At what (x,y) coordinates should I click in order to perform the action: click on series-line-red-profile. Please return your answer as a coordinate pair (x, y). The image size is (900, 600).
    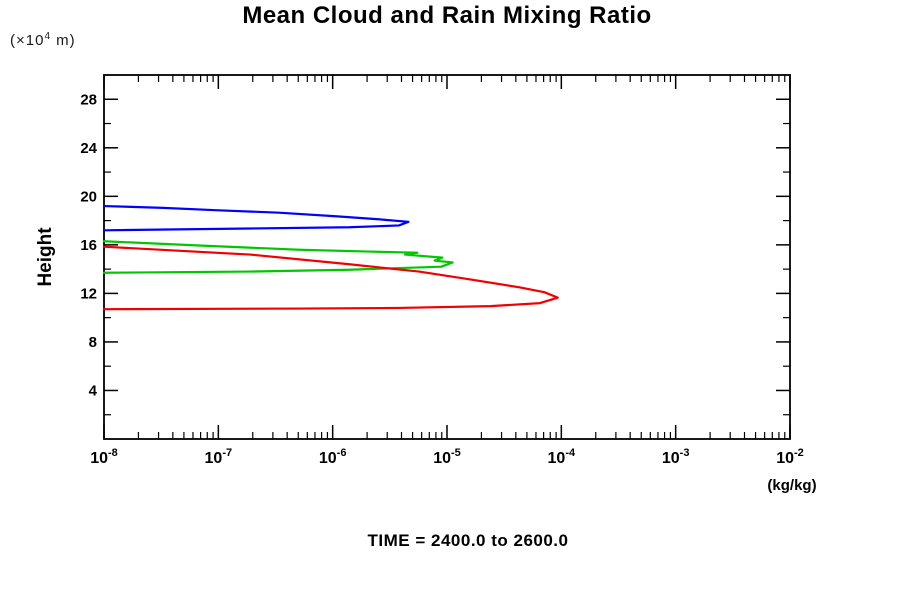
    Looking at the image, I should click on (330, 278).